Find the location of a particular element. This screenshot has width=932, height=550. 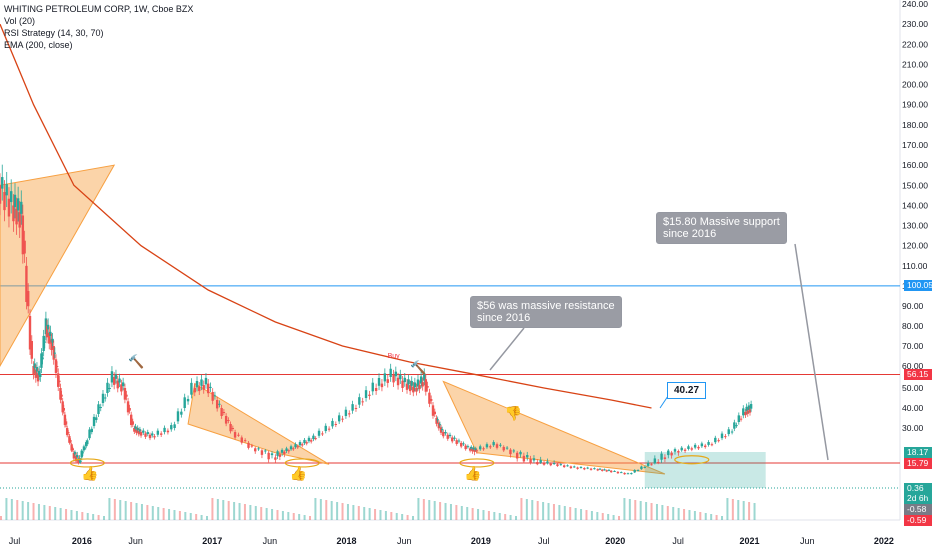

y-tick-label: 150.00 is located at coordinates (915, 185).